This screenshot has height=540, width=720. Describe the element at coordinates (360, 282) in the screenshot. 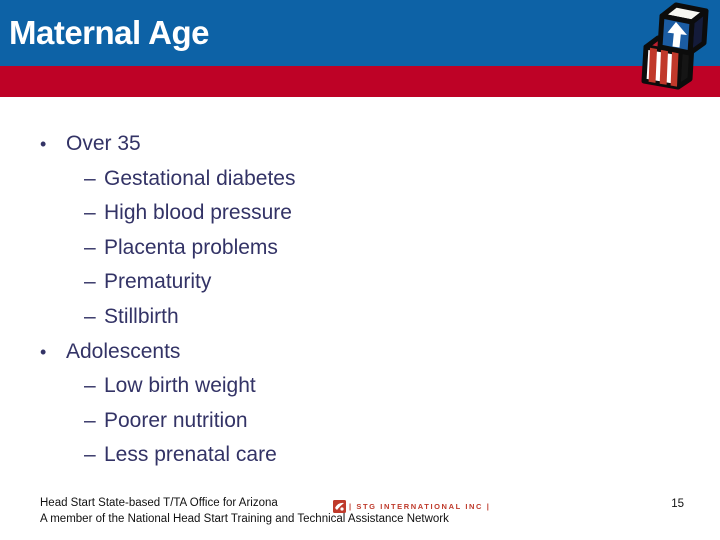

I see `list-item: – Prematurity` at that location.